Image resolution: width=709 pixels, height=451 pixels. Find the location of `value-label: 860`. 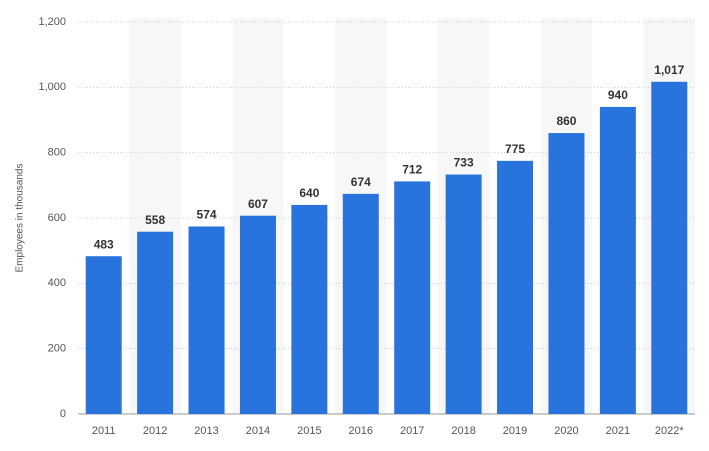

value-label: 860 is located at coordinates (566, 121).